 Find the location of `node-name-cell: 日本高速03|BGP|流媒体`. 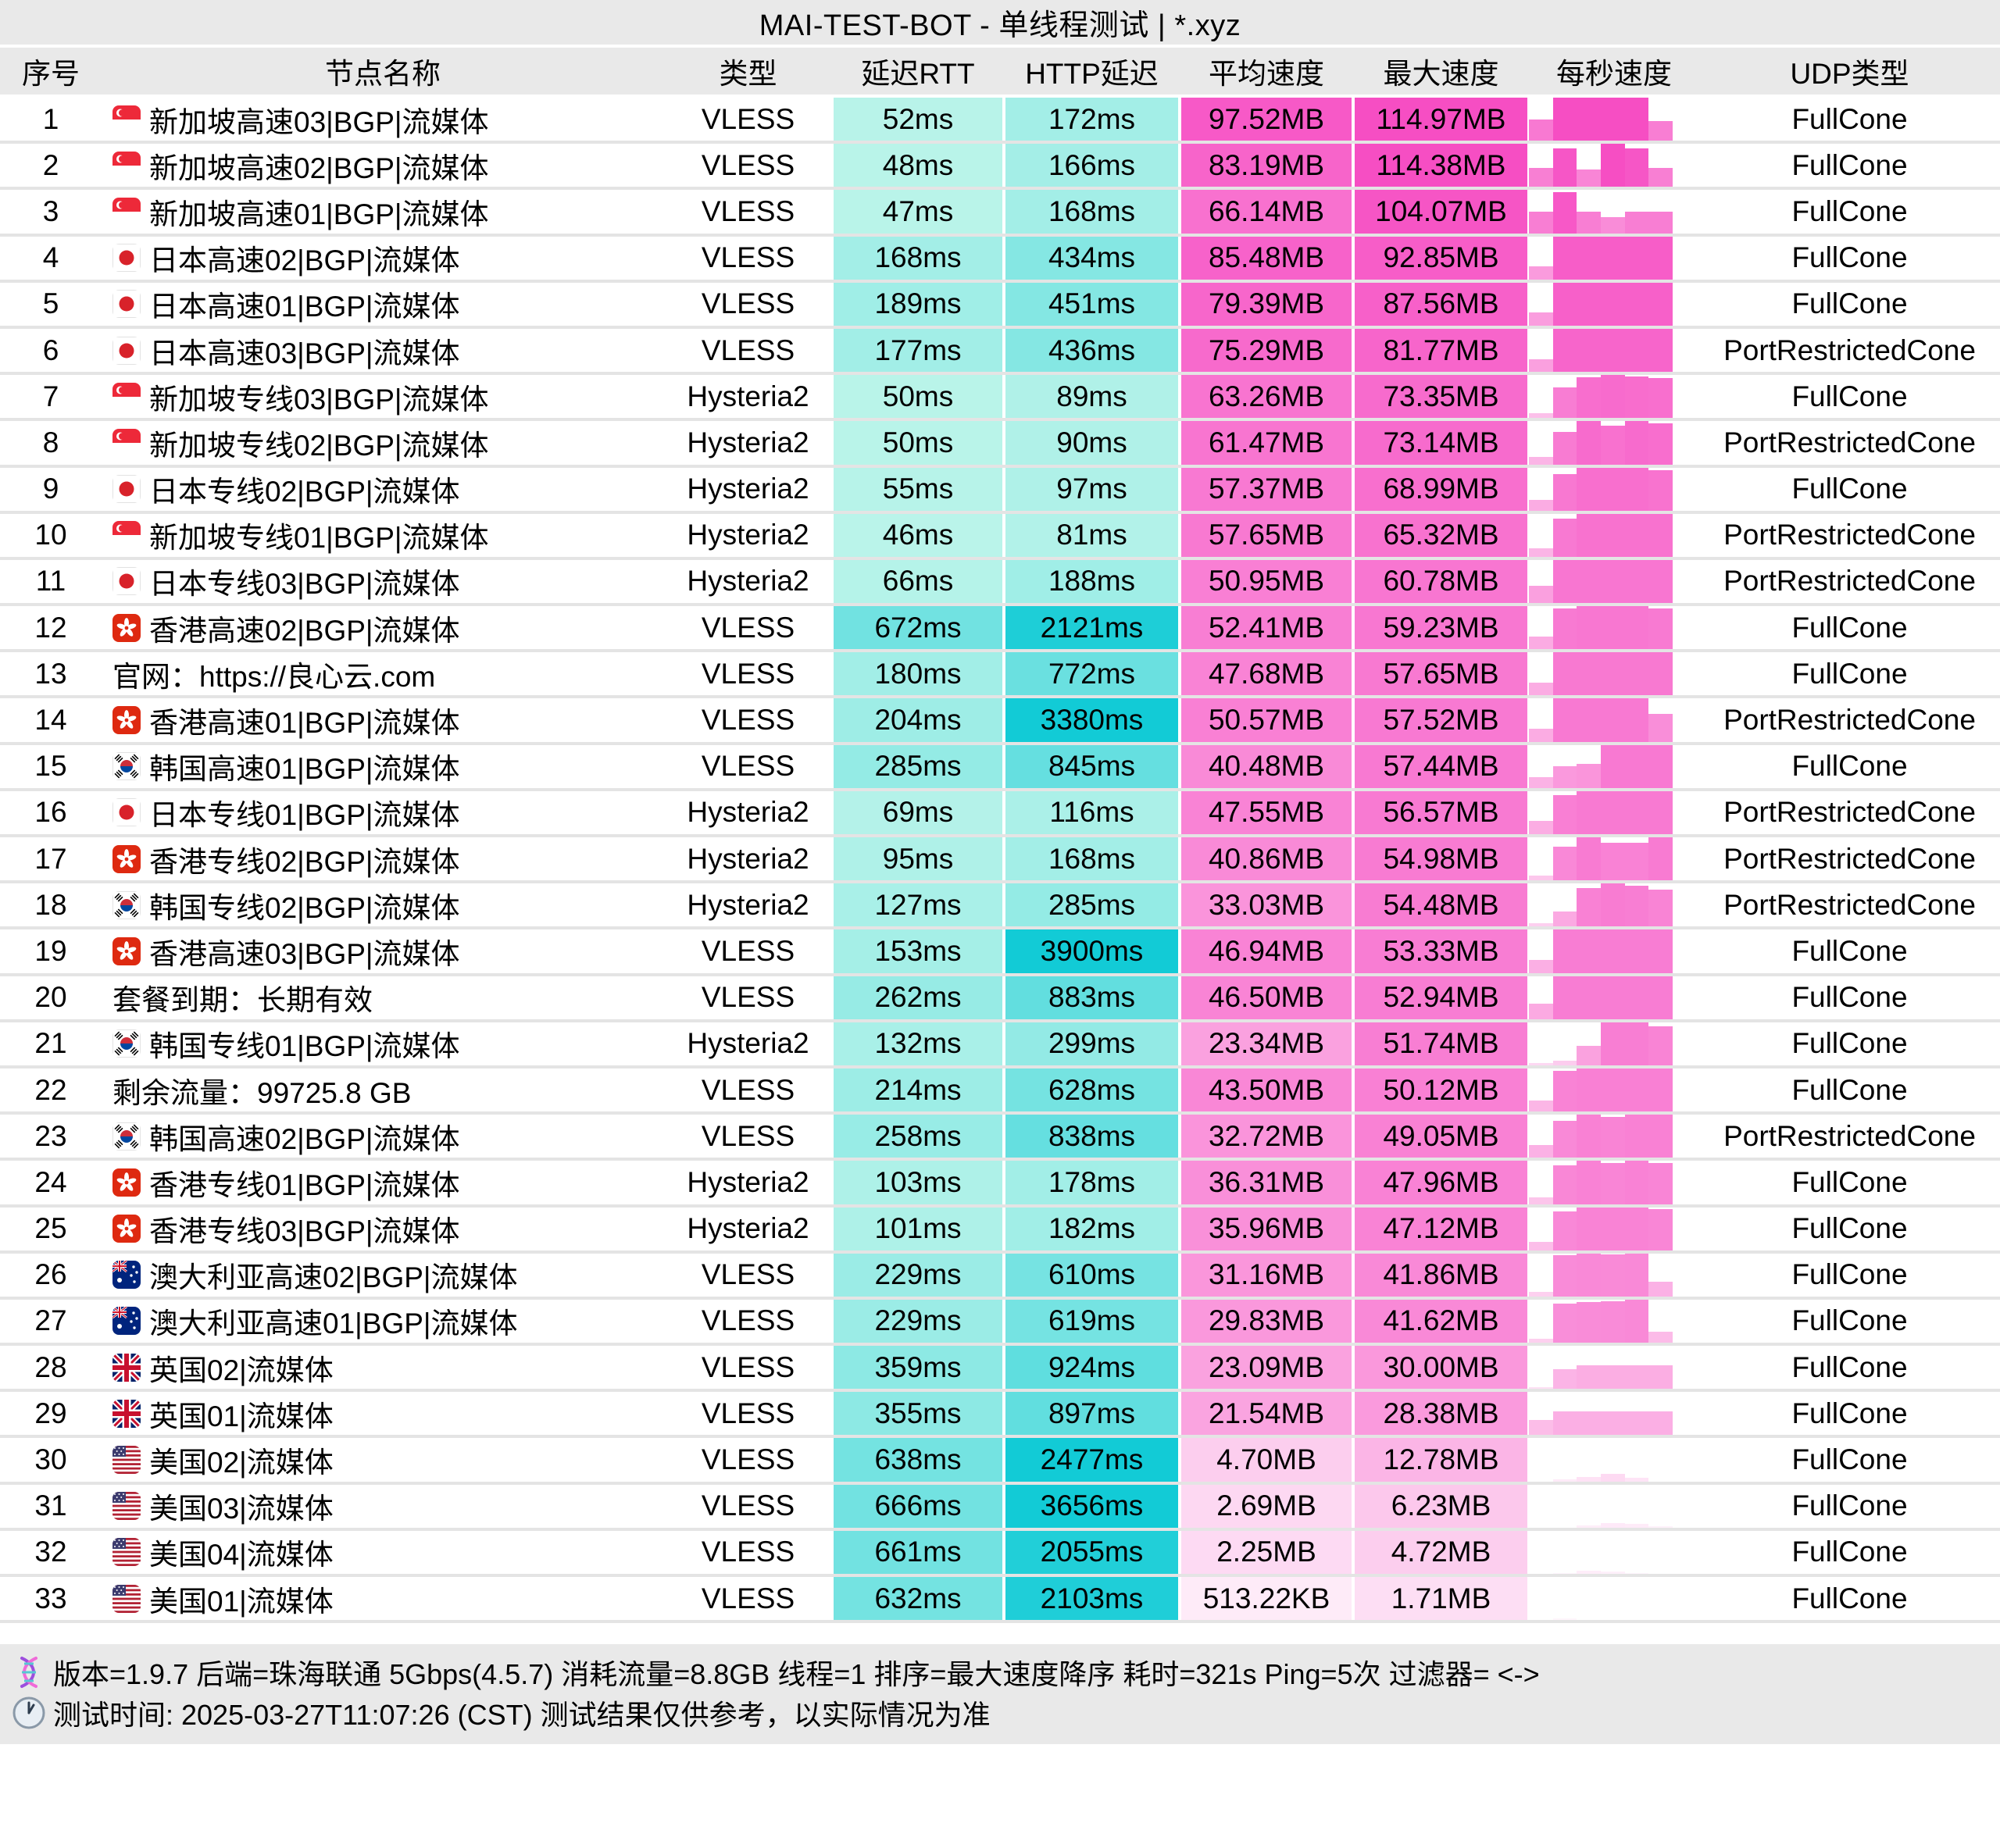

node-name-cell: 日本高速03|BGP|流媒体 is located at coordinates (383, 350).